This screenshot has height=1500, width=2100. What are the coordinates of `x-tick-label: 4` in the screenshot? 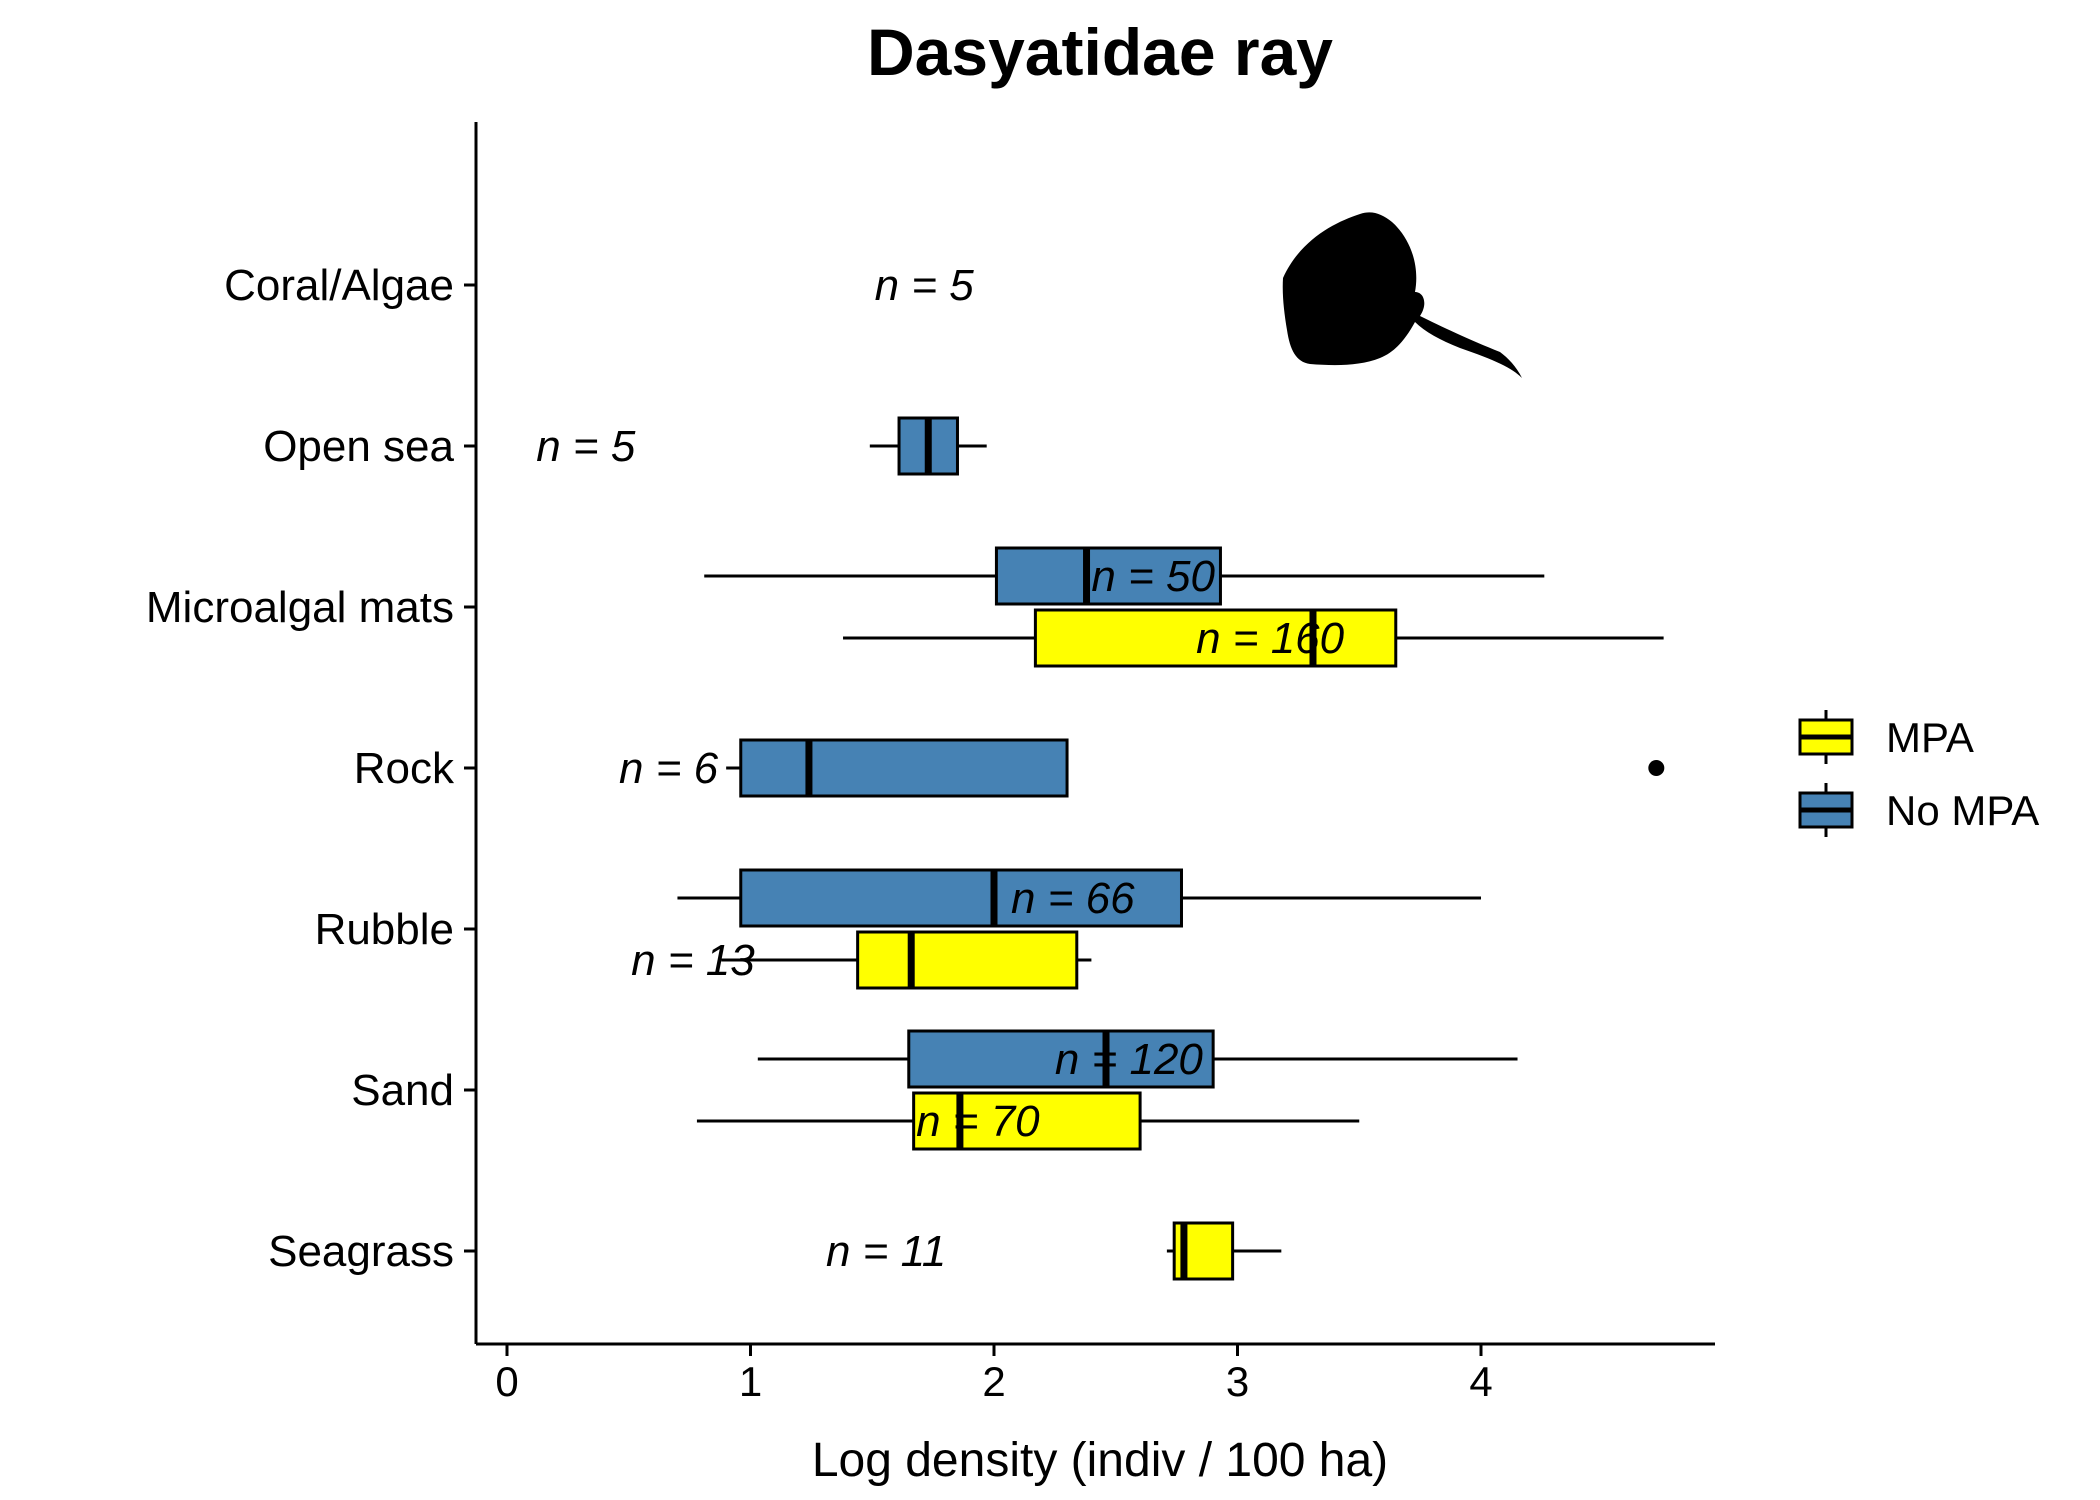 It's located at (1480, 1381).